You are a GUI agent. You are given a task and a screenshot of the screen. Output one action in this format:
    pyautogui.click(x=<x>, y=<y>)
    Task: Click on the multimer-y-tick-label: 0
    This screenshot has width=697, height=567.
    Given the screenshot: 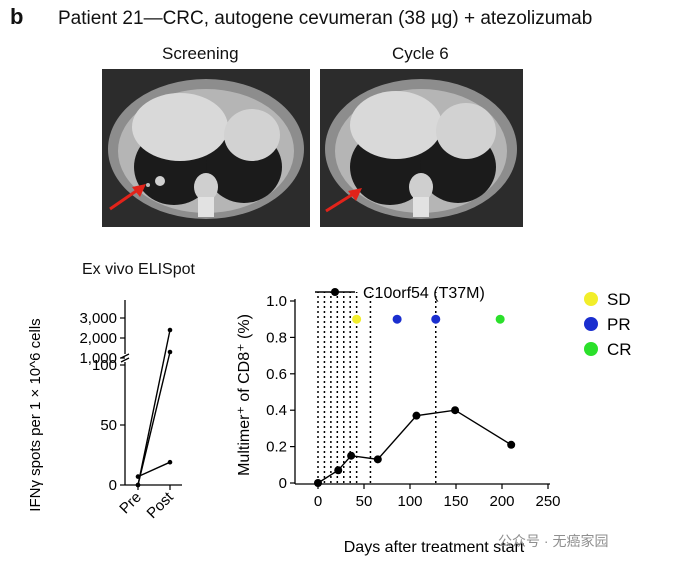 What is the action you would take?
    pyautogui.click(x=283, y=483)
    